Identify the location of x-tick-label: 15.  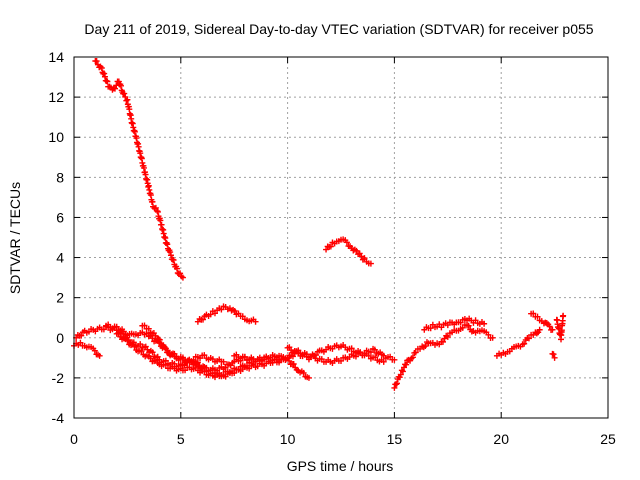
(395, 439).